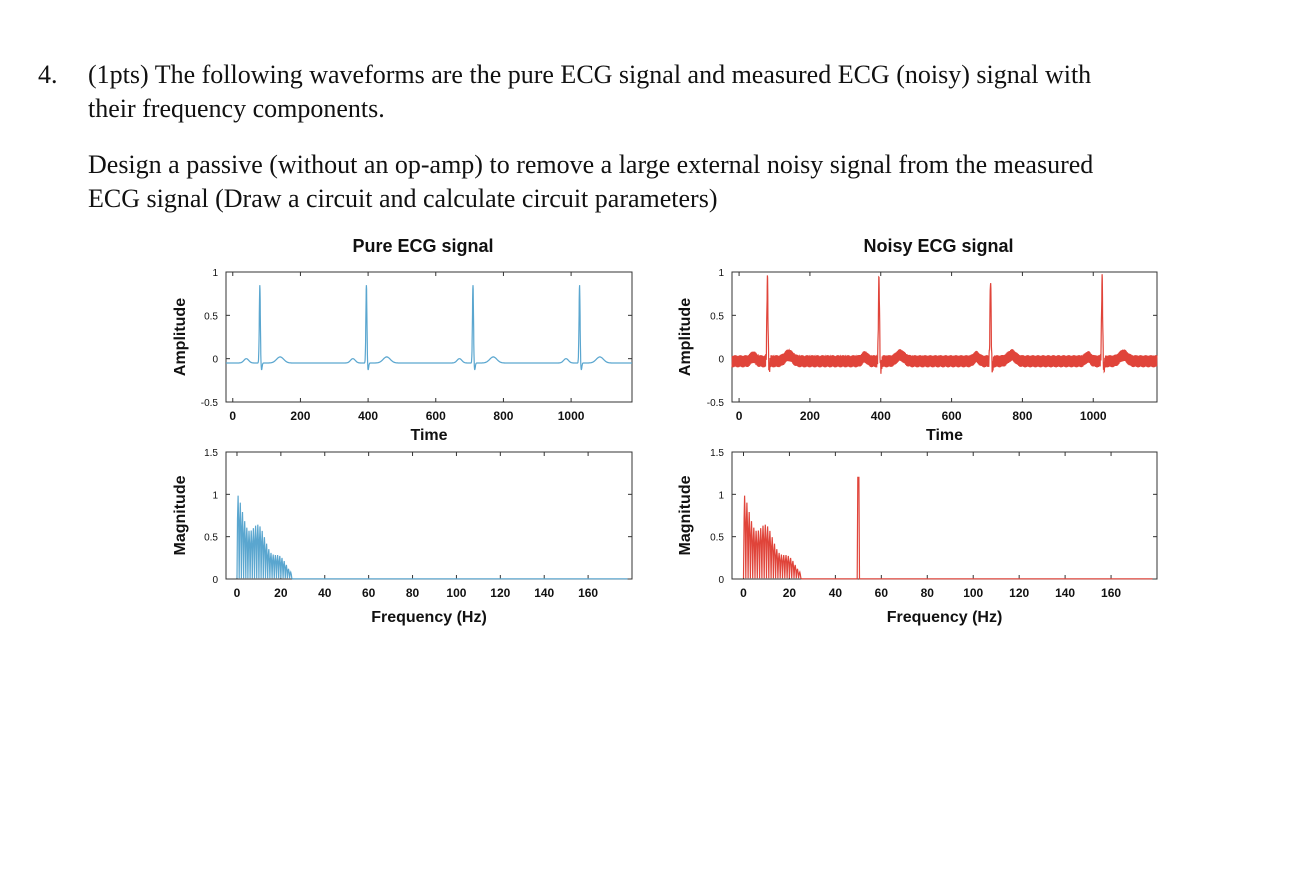 The image size is (1308, 874). Describe the element at coordinates (215, 360) in the screenshot. I see `y-tick-label-0-1: 0` at that location.